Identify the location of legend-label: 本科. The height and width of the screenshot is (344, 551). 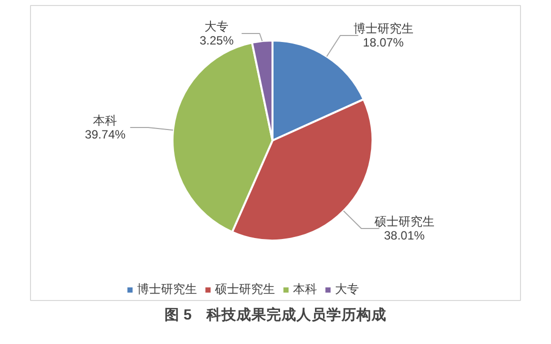
(305, 289).